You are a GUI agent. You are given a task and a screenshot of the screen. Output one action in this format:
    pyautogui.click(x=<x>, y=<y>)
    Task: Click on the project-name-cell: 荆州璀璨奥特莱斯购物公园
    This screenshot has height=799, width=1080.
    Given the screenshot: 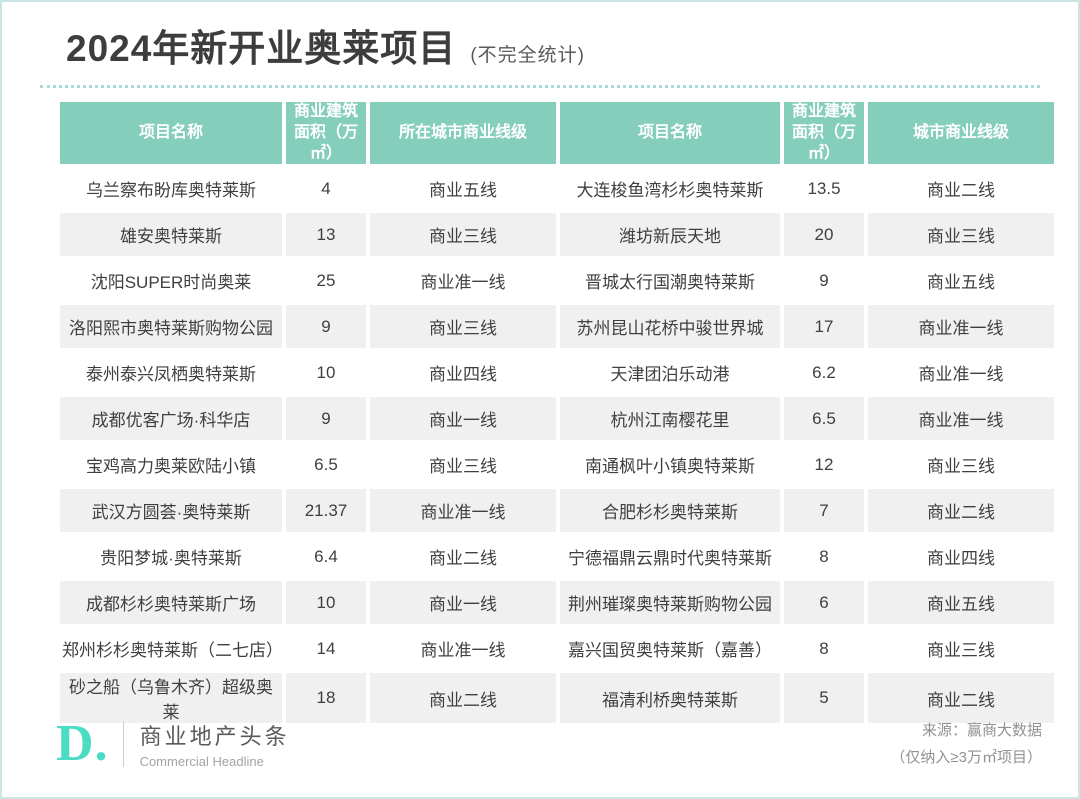 What is the action you would take?
    pyautogui.click(x=670, y=603)
    